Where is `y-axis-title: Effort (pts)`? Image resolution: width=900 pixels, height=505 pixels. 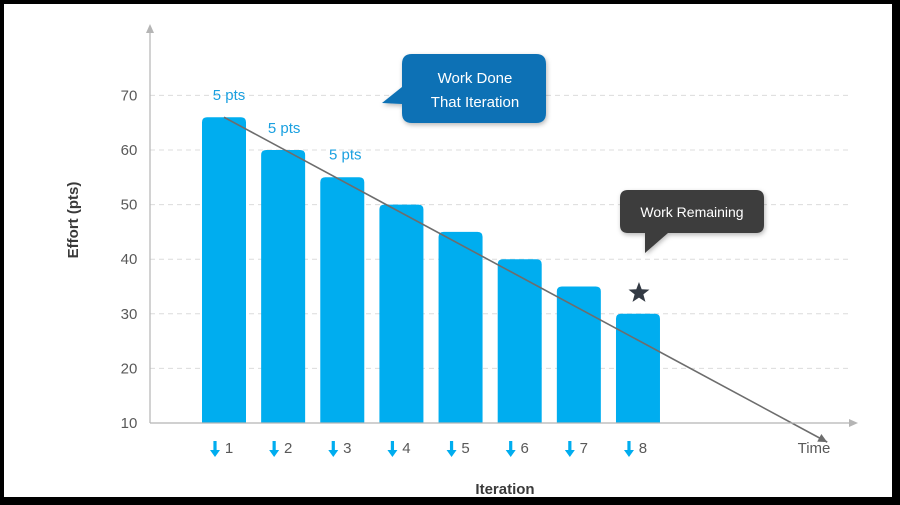
y-axis-title: Effort (pts) is located at coordinates (73, 220).